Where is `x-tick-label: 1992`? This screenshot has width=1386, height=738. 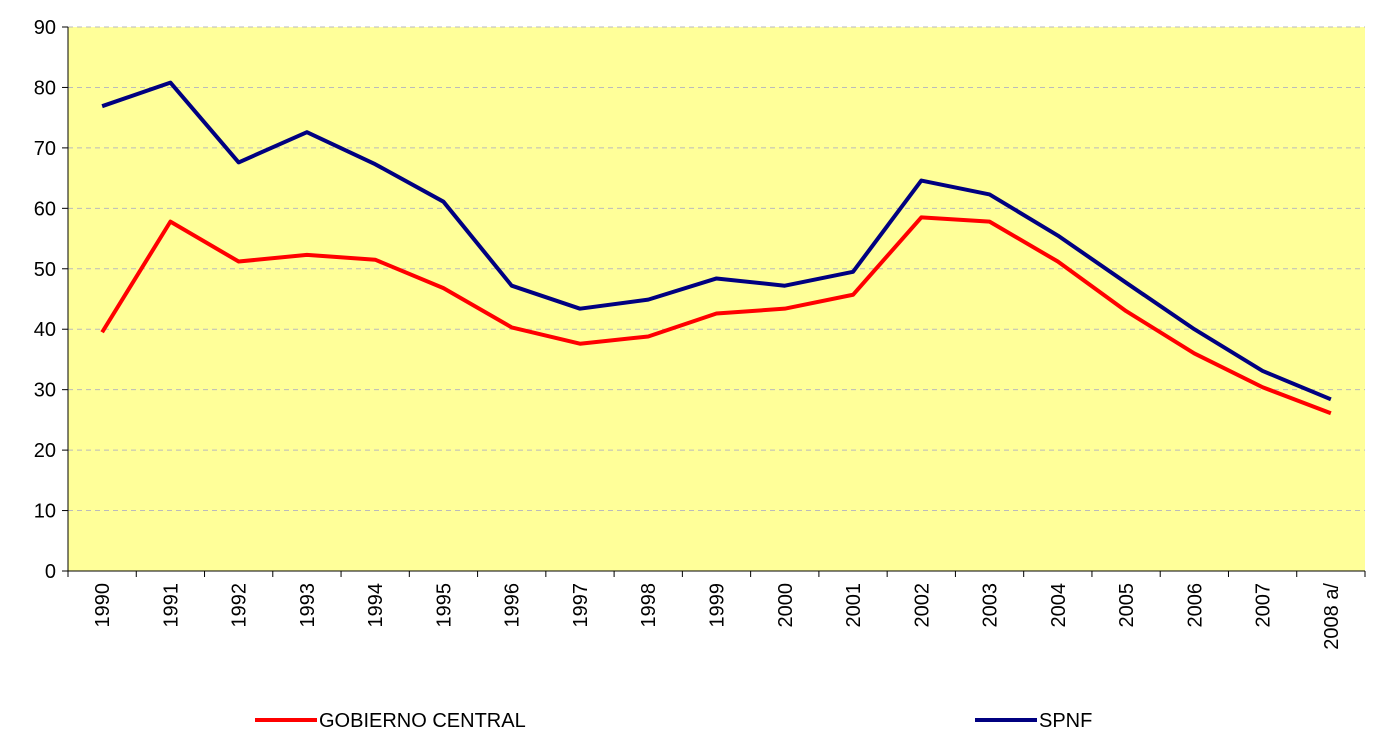
x-tick-label: 1992 is located at coordinates (240, 605).